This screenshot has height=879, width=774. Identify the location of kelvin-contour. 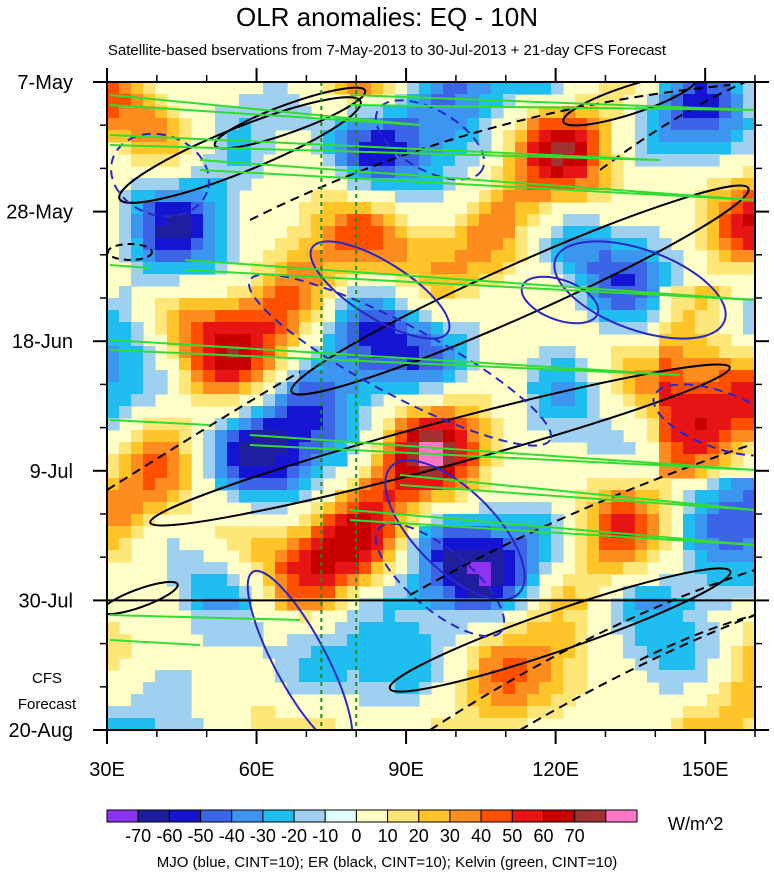
(160, 422).